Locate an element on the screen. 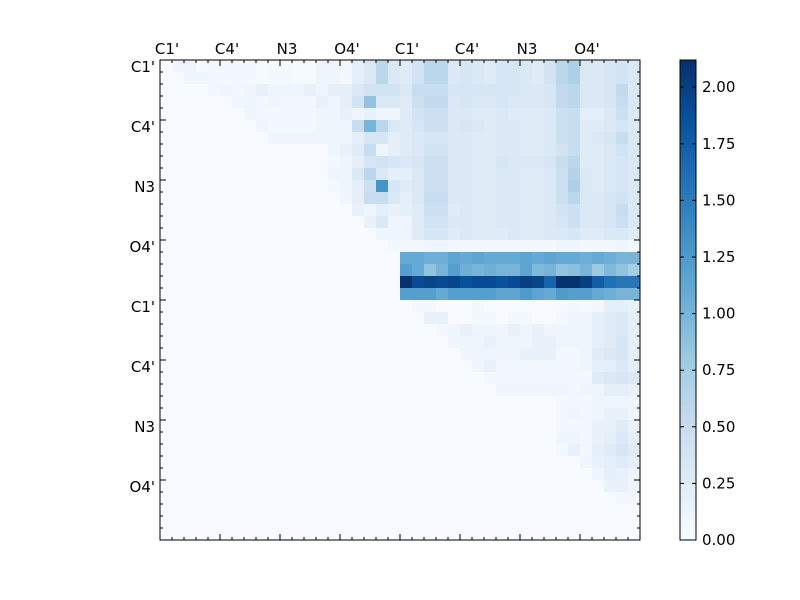  x-tick-label: C4' is located at coordinates (467, 49).